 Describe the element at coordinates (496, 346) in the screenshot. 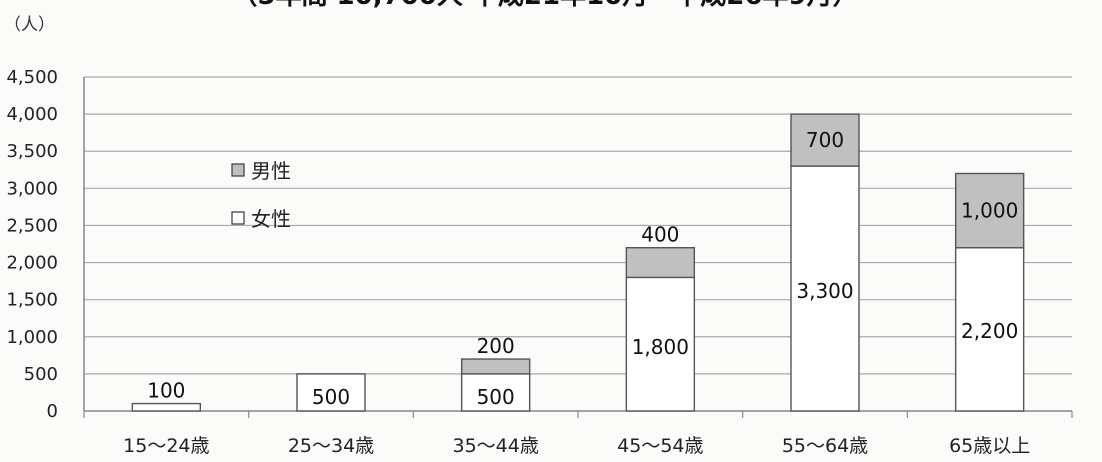

I see `data-label-male: 200` at that location.